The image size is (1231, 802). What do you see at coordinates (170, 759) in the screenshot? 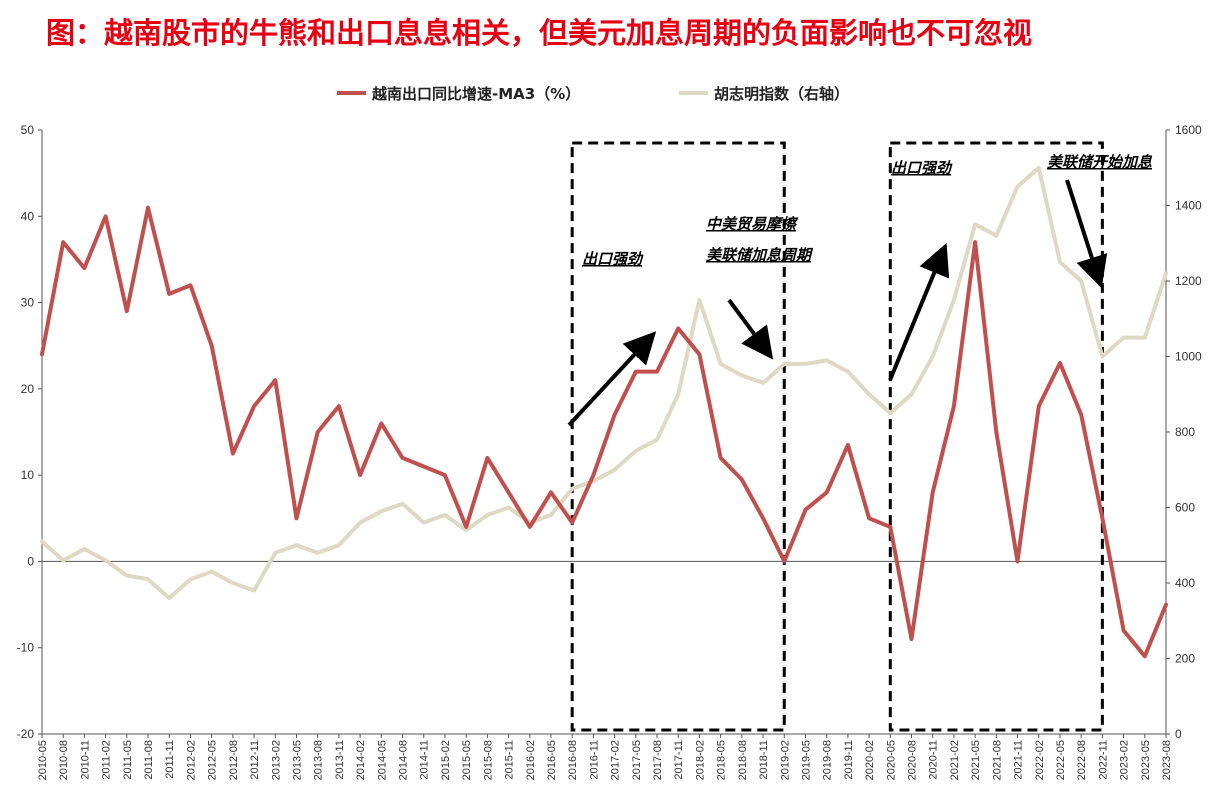
I see `x-tick-label: 2011-11` at bounding box center [170, 759].